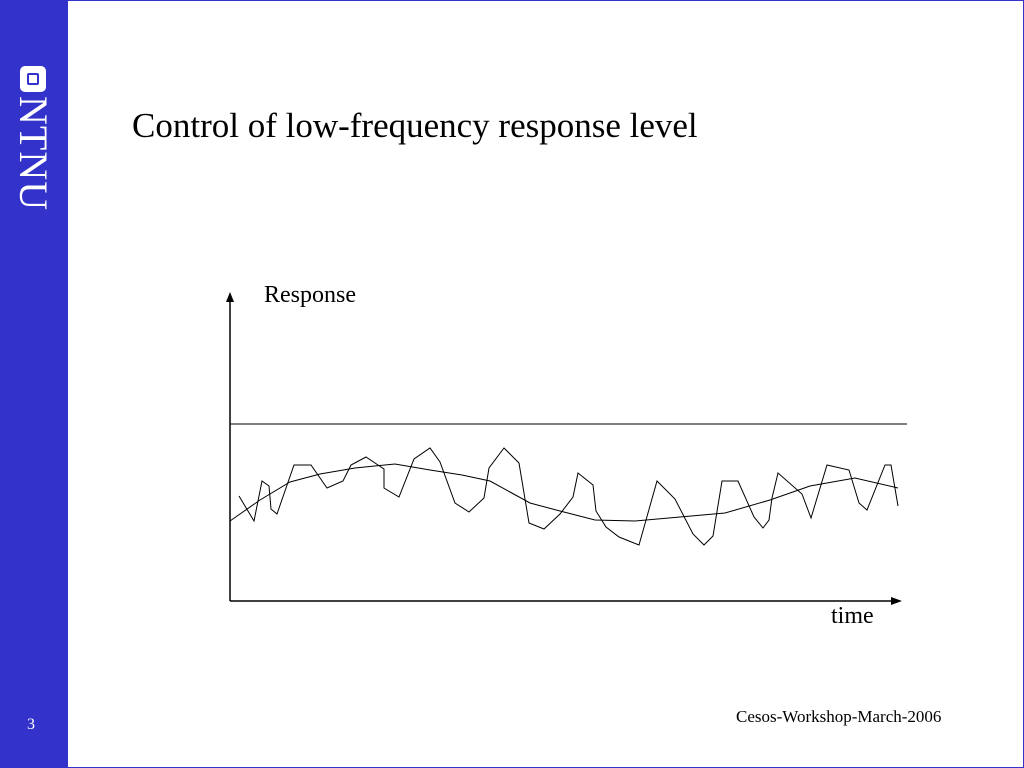  Describe the element at coordinates (33, 154) in the screenshot. I see `logo-text: NTNU` at that location.